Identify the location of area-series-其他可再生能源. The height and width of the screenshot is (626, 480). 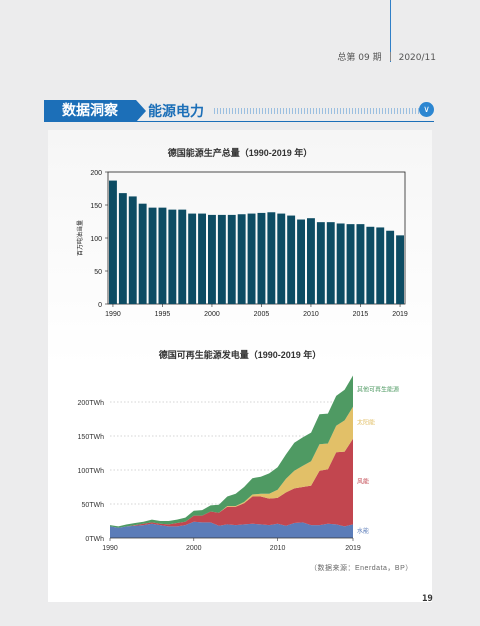
(231, 451).